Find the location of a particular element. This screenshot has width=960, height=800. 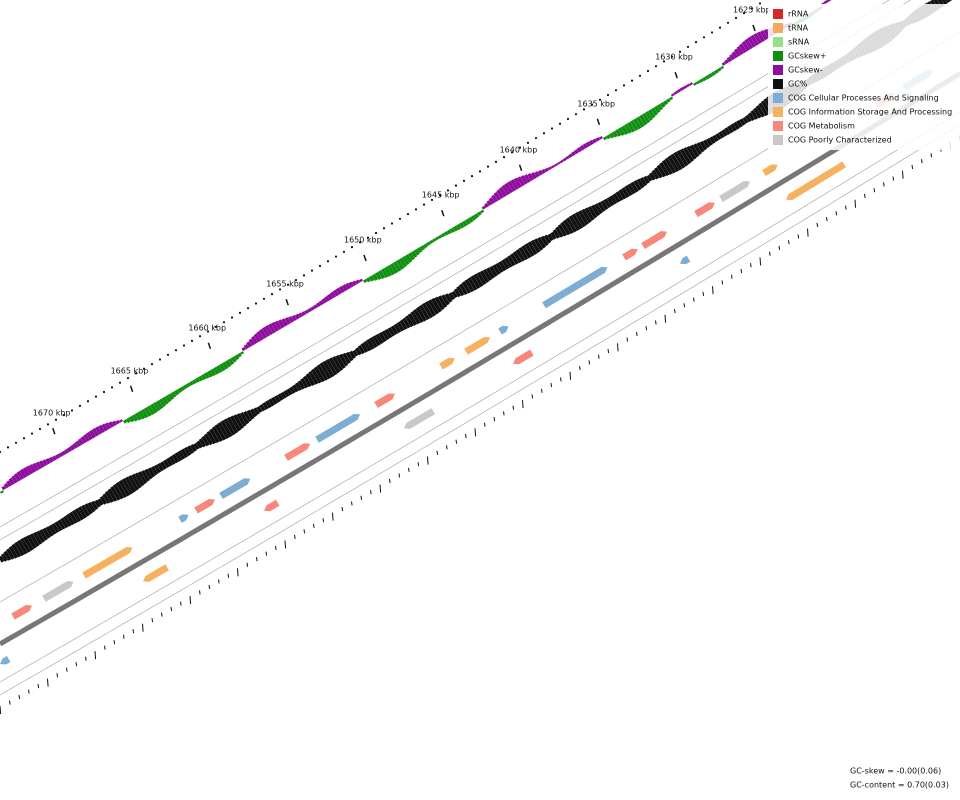

tick-label: 1630 kbp is located at coordinates (674, 57).